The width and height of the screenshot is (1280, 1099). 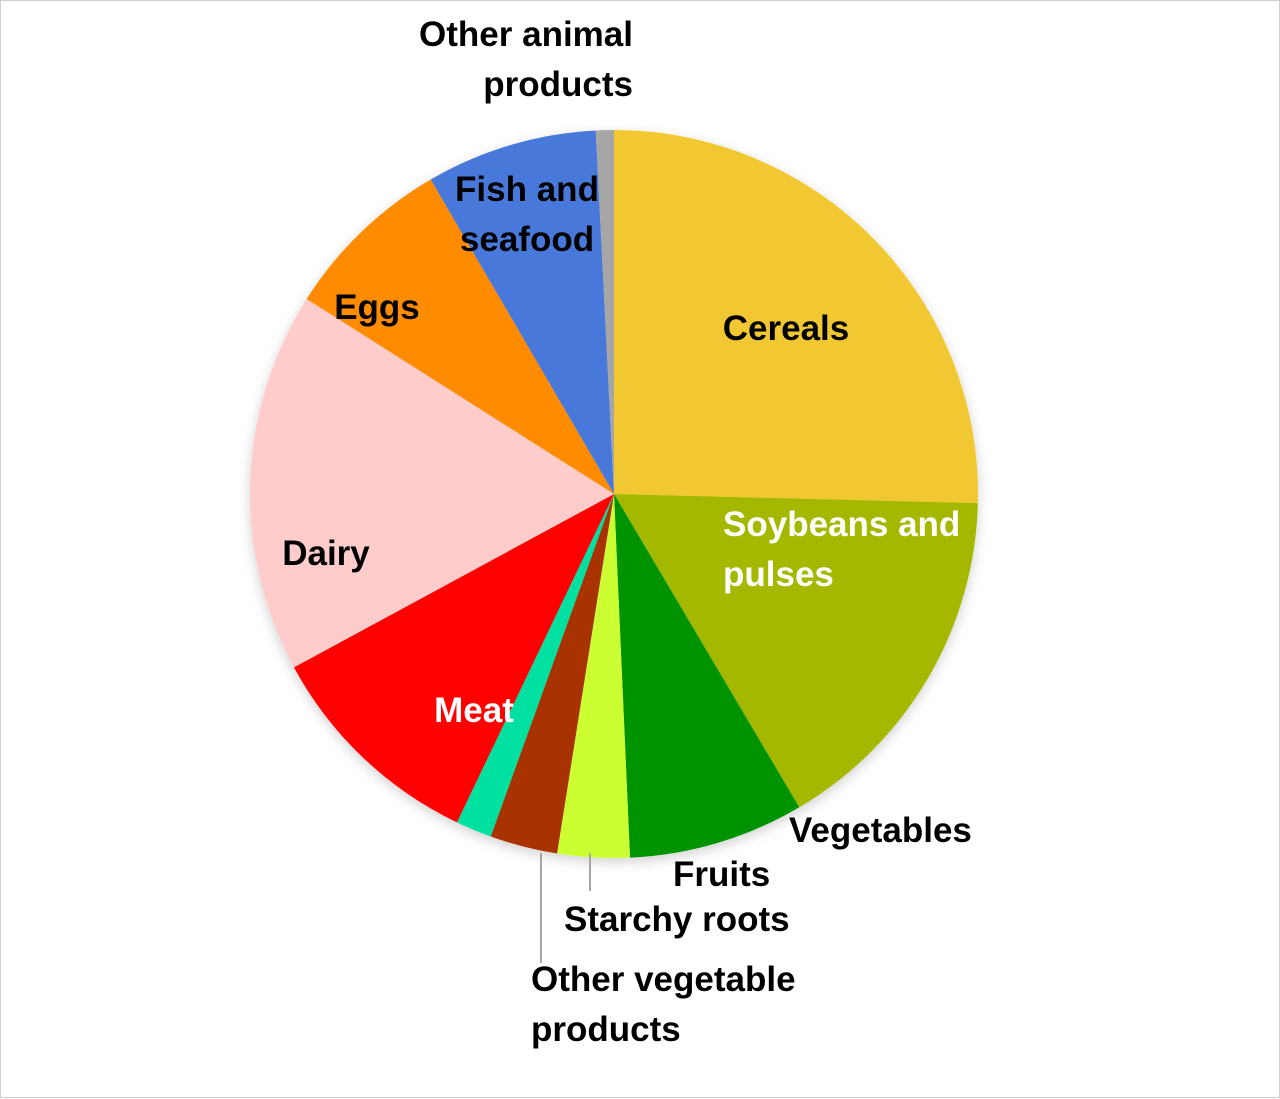 What do you see at coordinates (526, 59) in the screenshot?
I see `slice-label-other-animal-products: Other animal products` at bounding box center [526, 59].